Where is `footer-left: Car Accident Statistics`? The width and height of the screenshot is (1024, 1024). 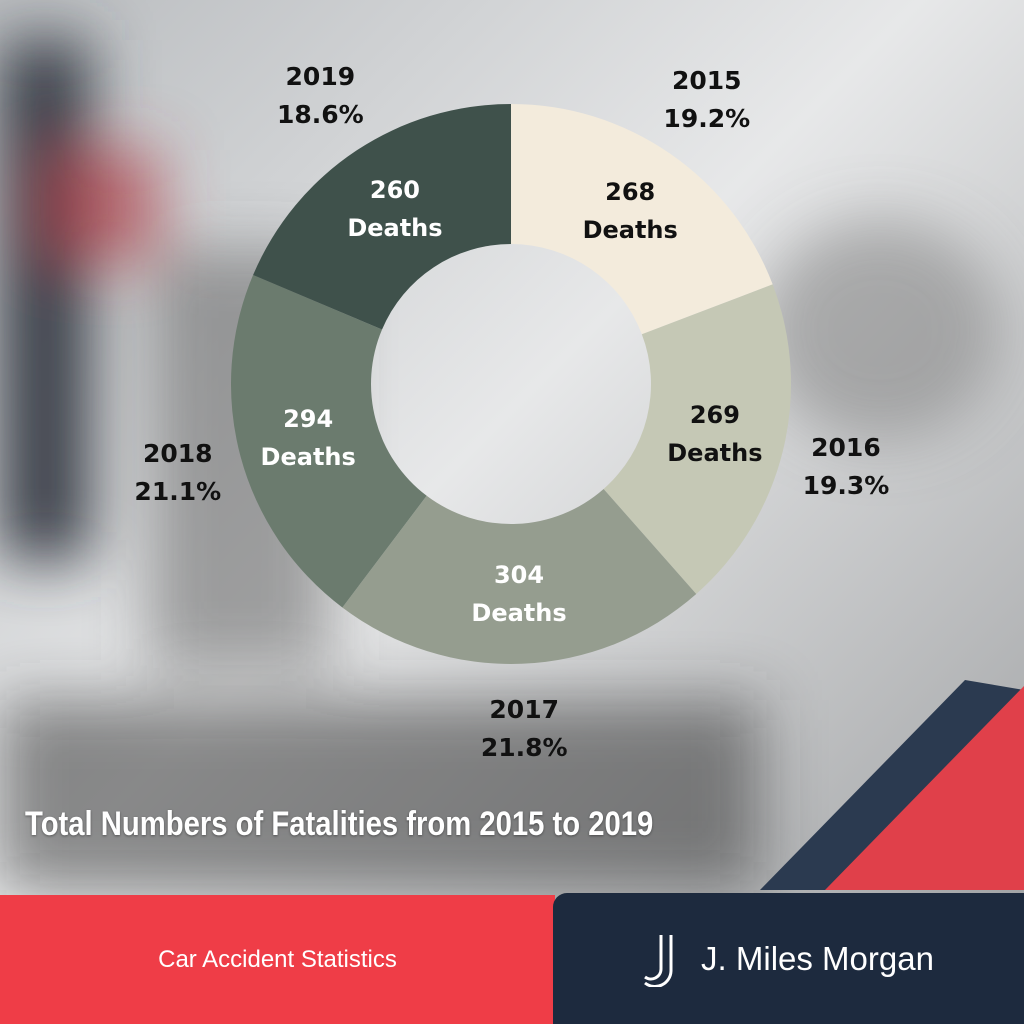
footer-left: Car Accident Statistics is located at coordinates (277, 959).